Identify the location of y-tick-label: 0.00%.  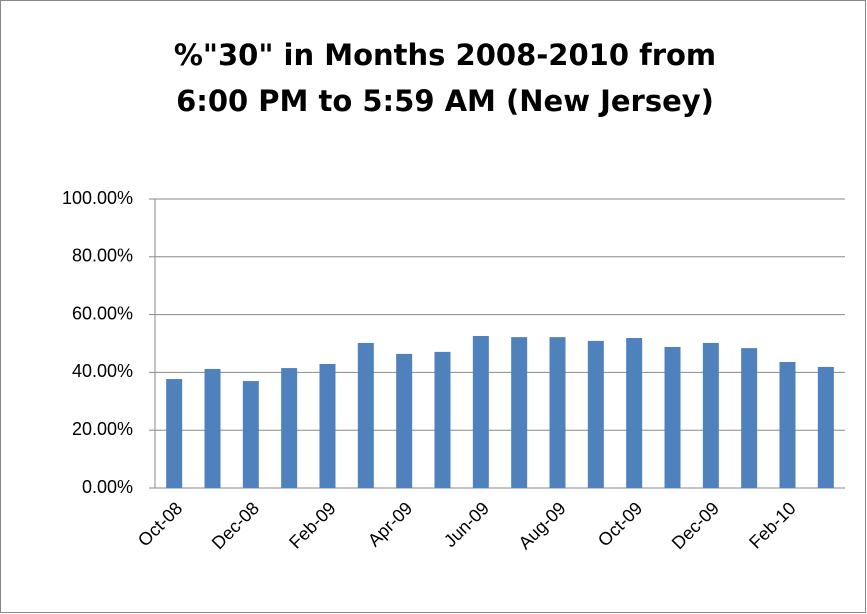
(107, 487).